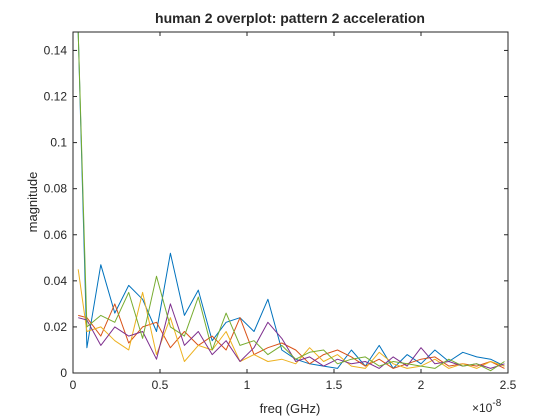 Image resolution: width=560 pixels, height=420 pixels. What do you see at coordinates (247, 385) in the screenshot?
I see `x-tick-label: 1` at bounding box center [247, 385].